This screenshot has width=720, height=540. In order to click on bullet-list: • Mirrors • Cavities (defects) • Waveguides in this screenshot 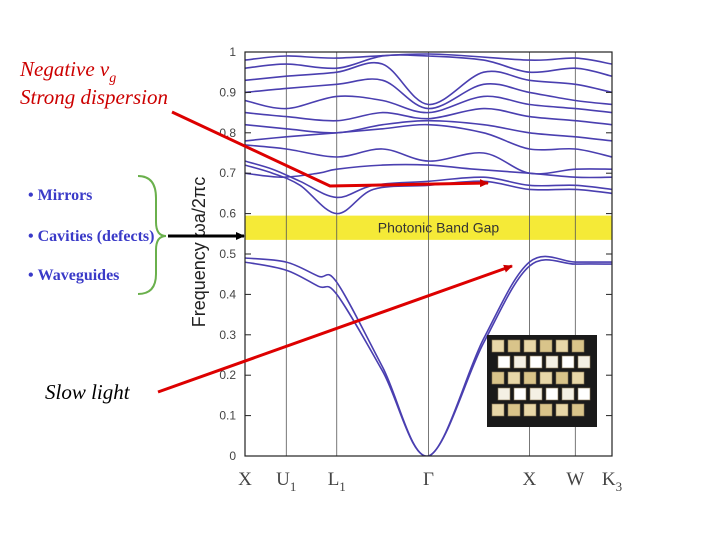, I will do `click(91, 235)`.